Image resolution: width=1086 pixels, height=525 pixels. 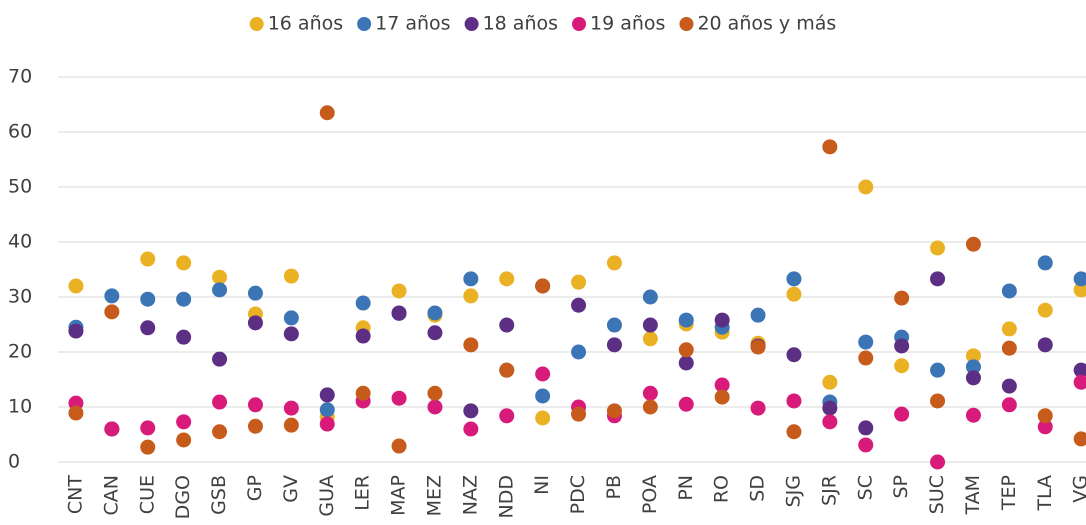 I want to click on x-tick-label: CNT, so click(x=75, y=494).